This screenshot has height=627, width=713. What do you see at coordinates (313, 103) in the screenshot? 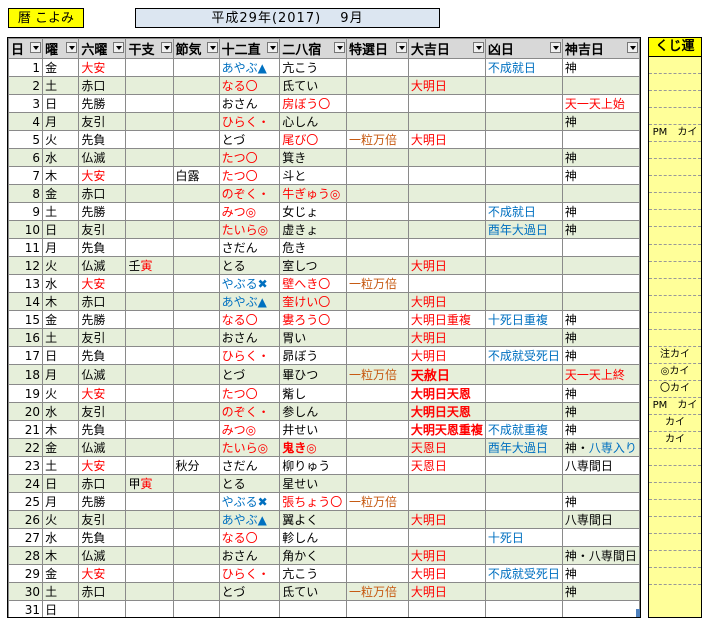
I see `cell-nijuhasshuku: 房ぼう〇` at bounding box center [313, 103].